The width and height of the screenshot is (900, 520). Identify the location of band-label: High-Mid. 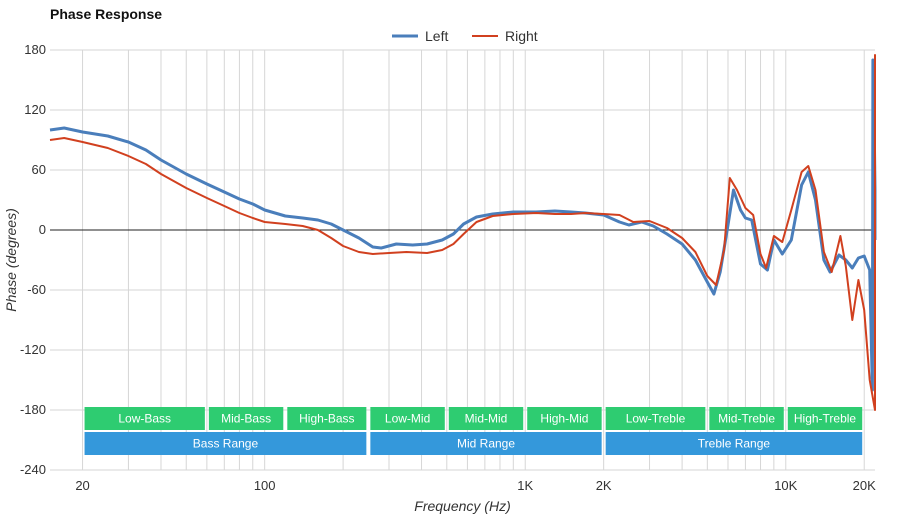
(564, 419).